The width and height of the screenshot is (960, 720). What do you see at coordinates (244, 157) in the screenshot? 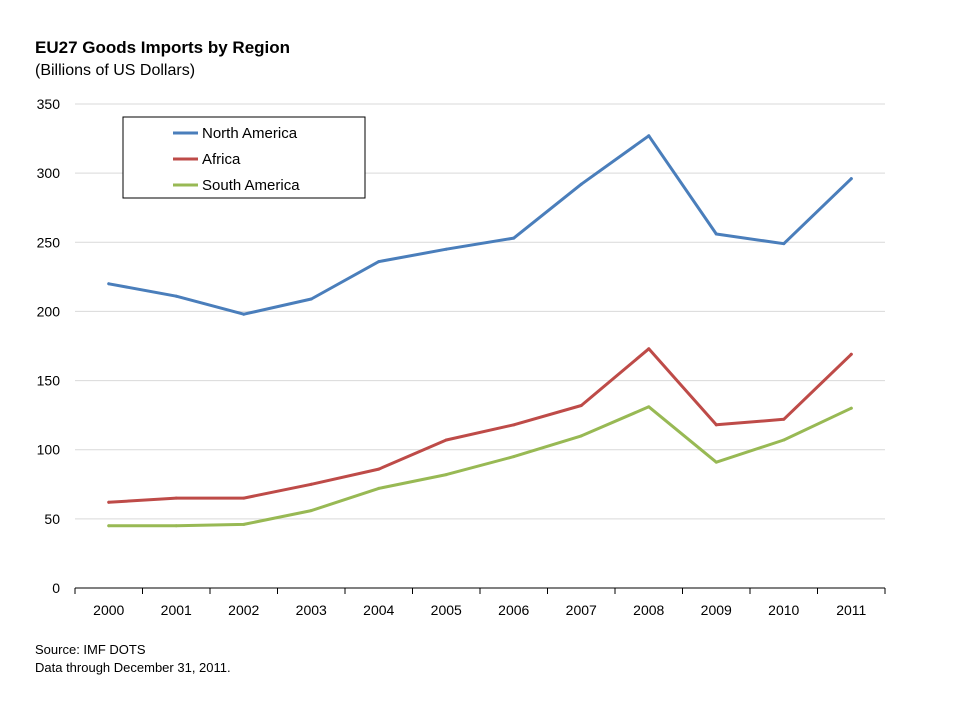
I see `legend-box` at bounding box center [244, 157].